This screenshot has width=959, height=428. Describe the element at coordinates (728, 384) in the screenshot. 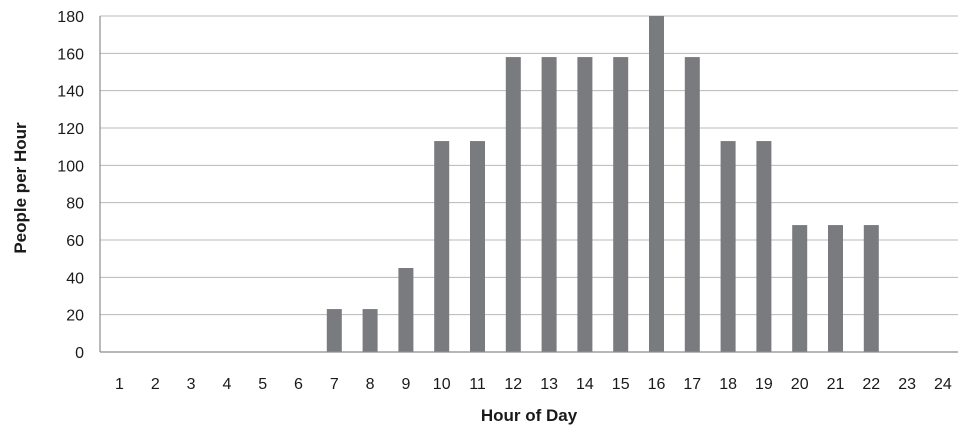

I see `x-tick-label: 18` at that location.